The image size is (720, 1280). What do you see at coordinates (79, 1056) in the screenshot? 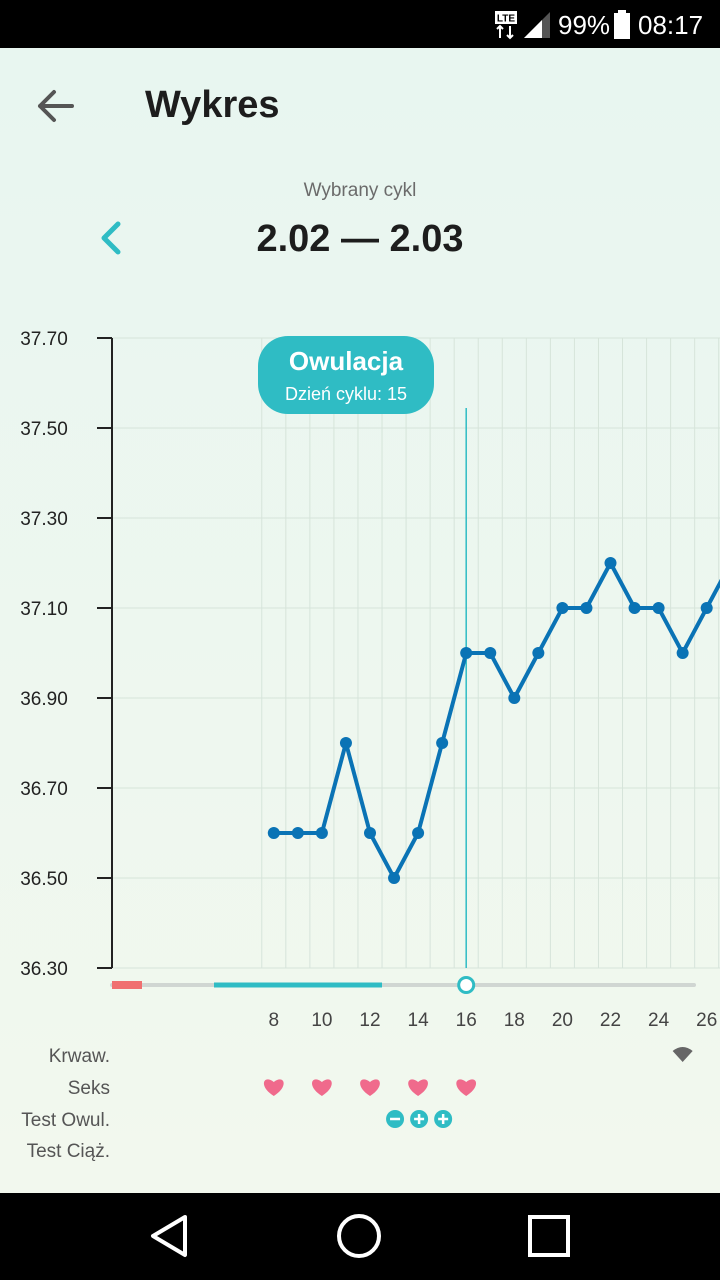
I see `row-label-bleeding: Krwaw.` at bounding box center [79, 1056].